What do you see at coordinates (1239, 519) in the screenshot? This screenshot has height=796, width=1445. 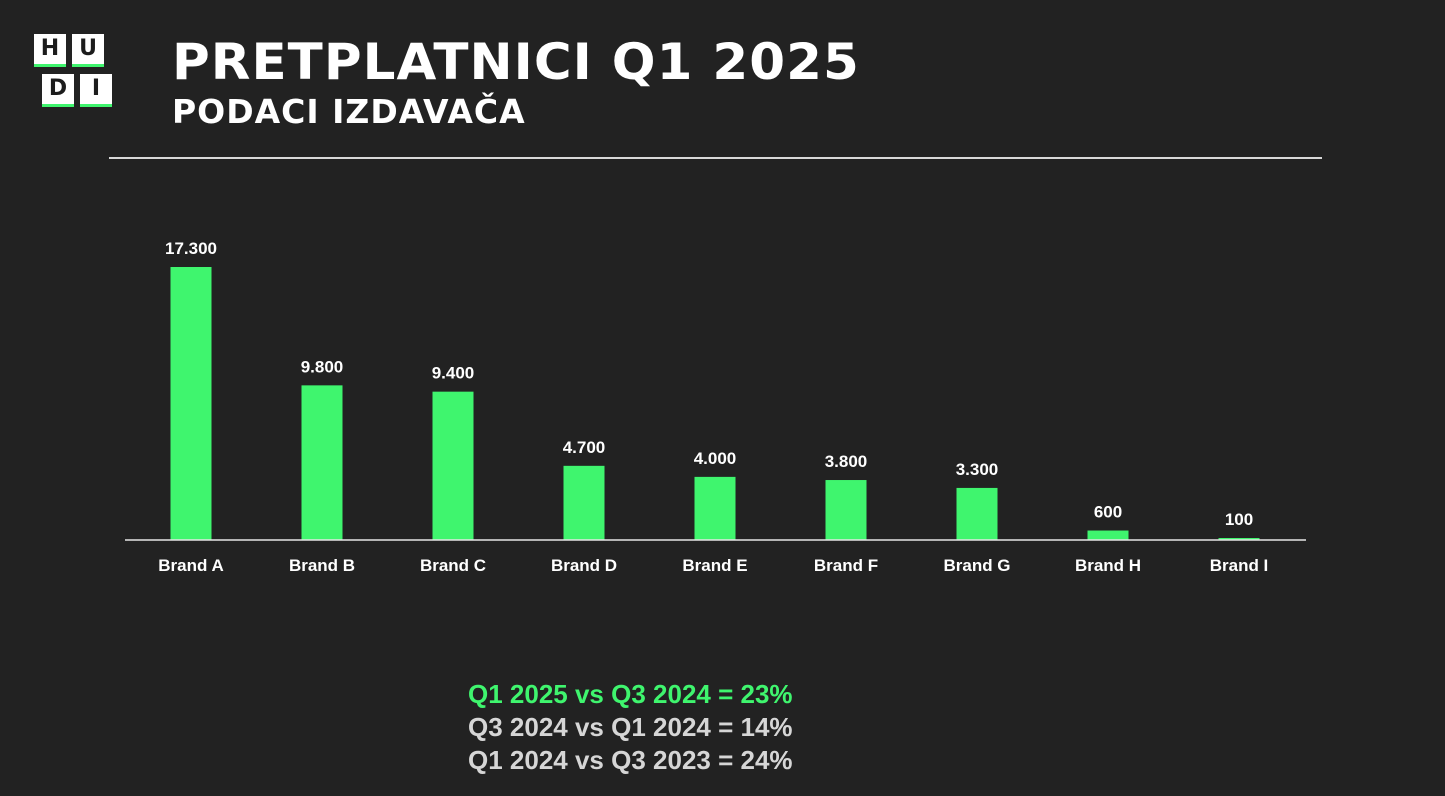 I see `data-label: 100` at bounding box center [1239, 519].